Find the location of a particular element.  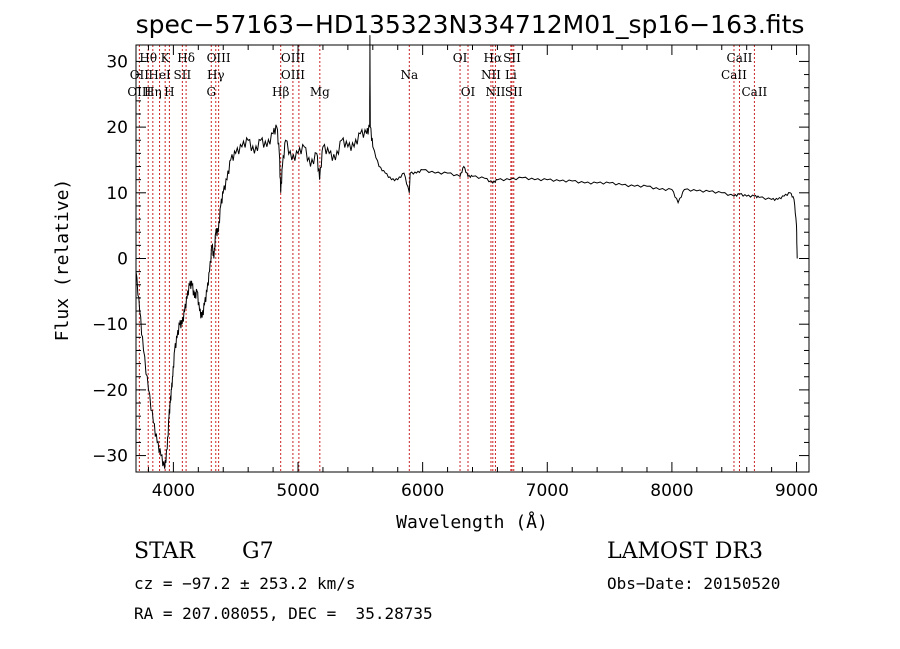

x-tick-label: 9000 is located at coordinates (796, 491).